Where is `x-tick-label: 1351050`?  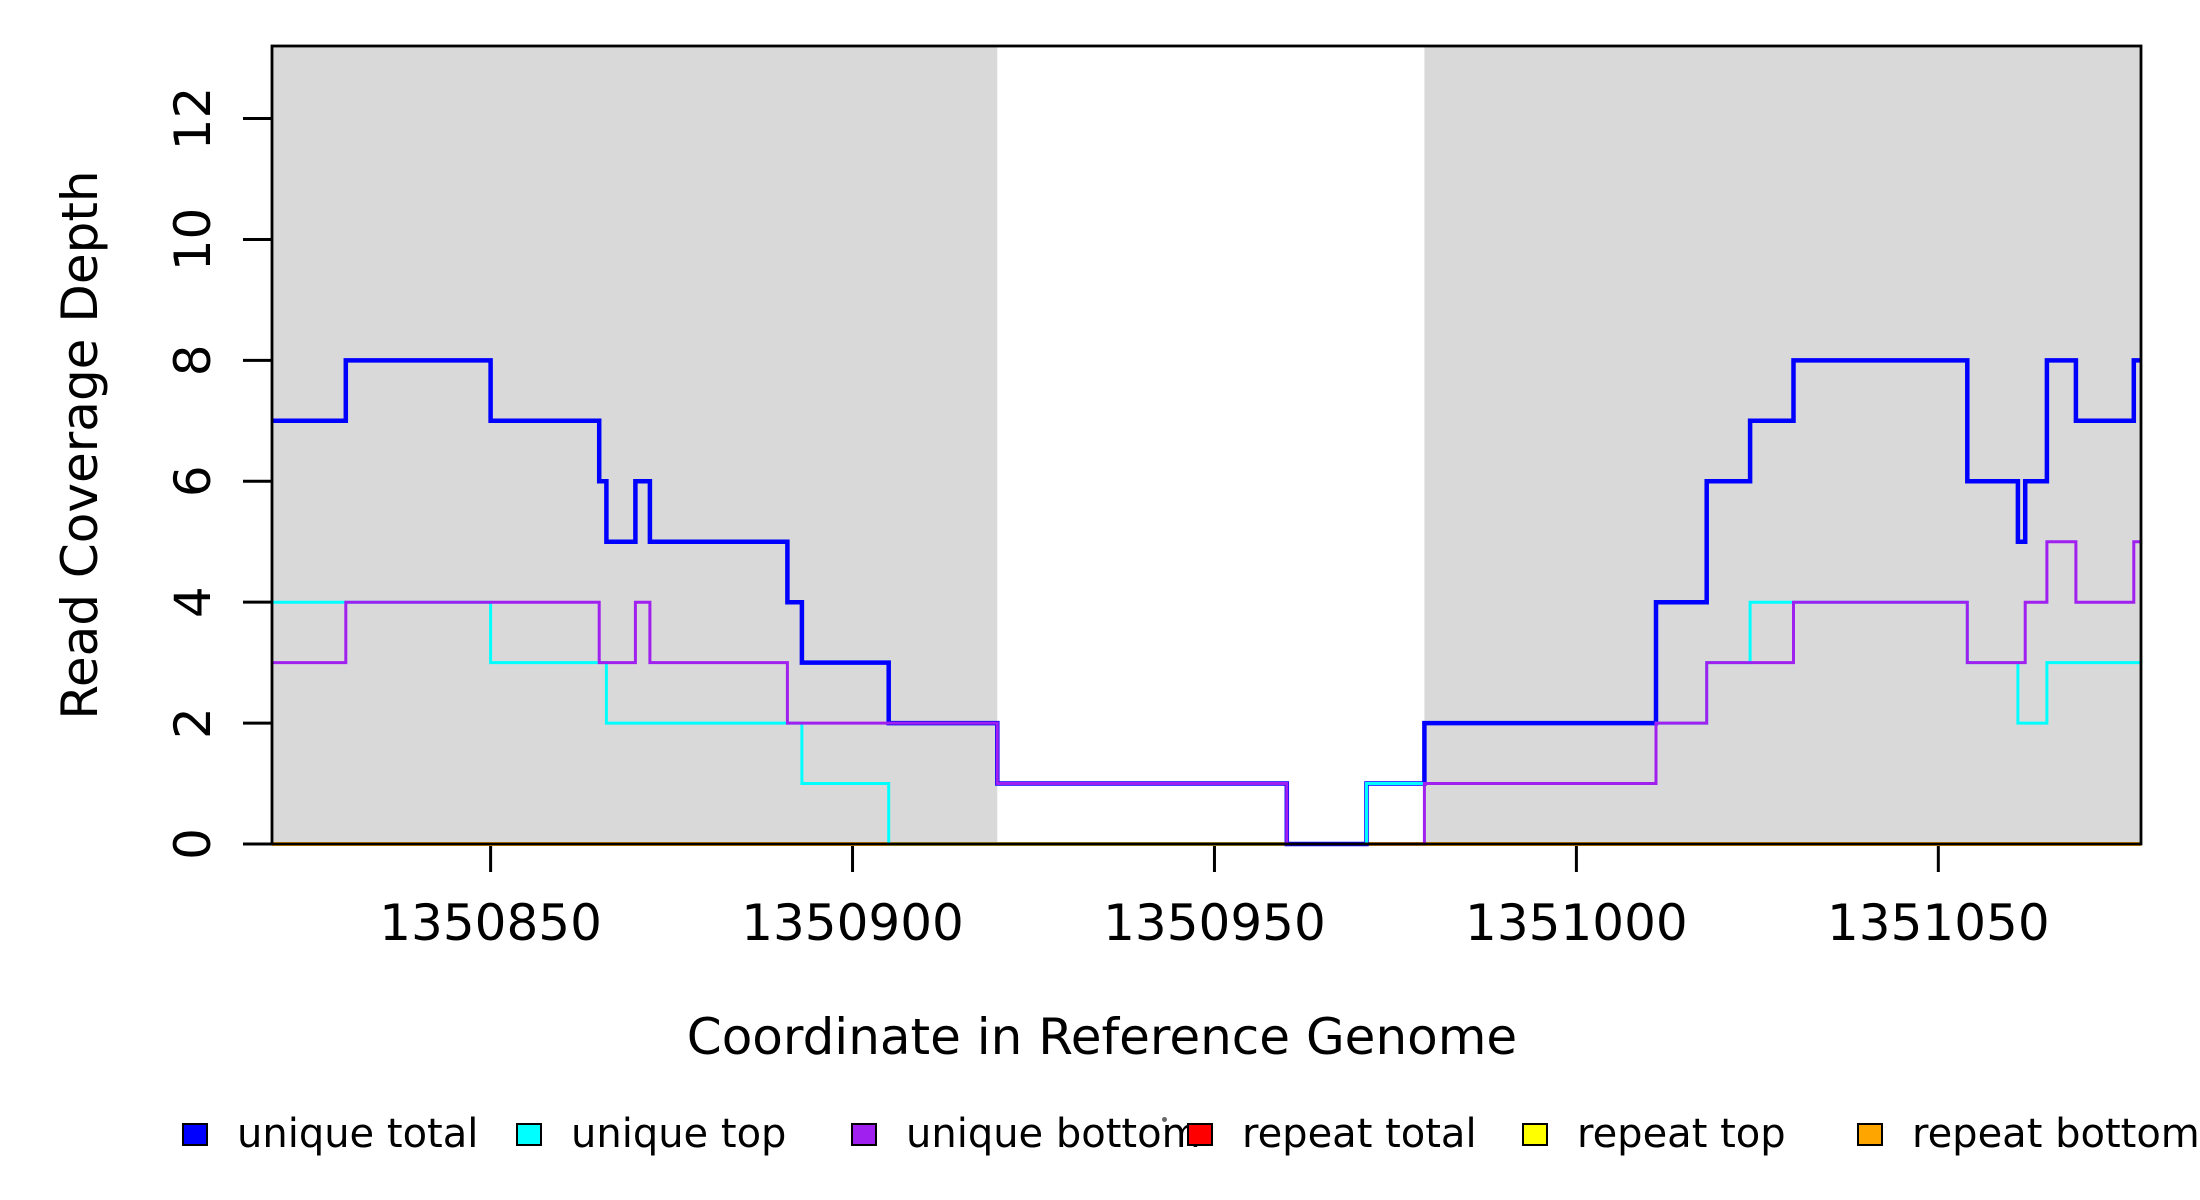 x-tick-label: 1351050 is located at coordinates (1938, 923).